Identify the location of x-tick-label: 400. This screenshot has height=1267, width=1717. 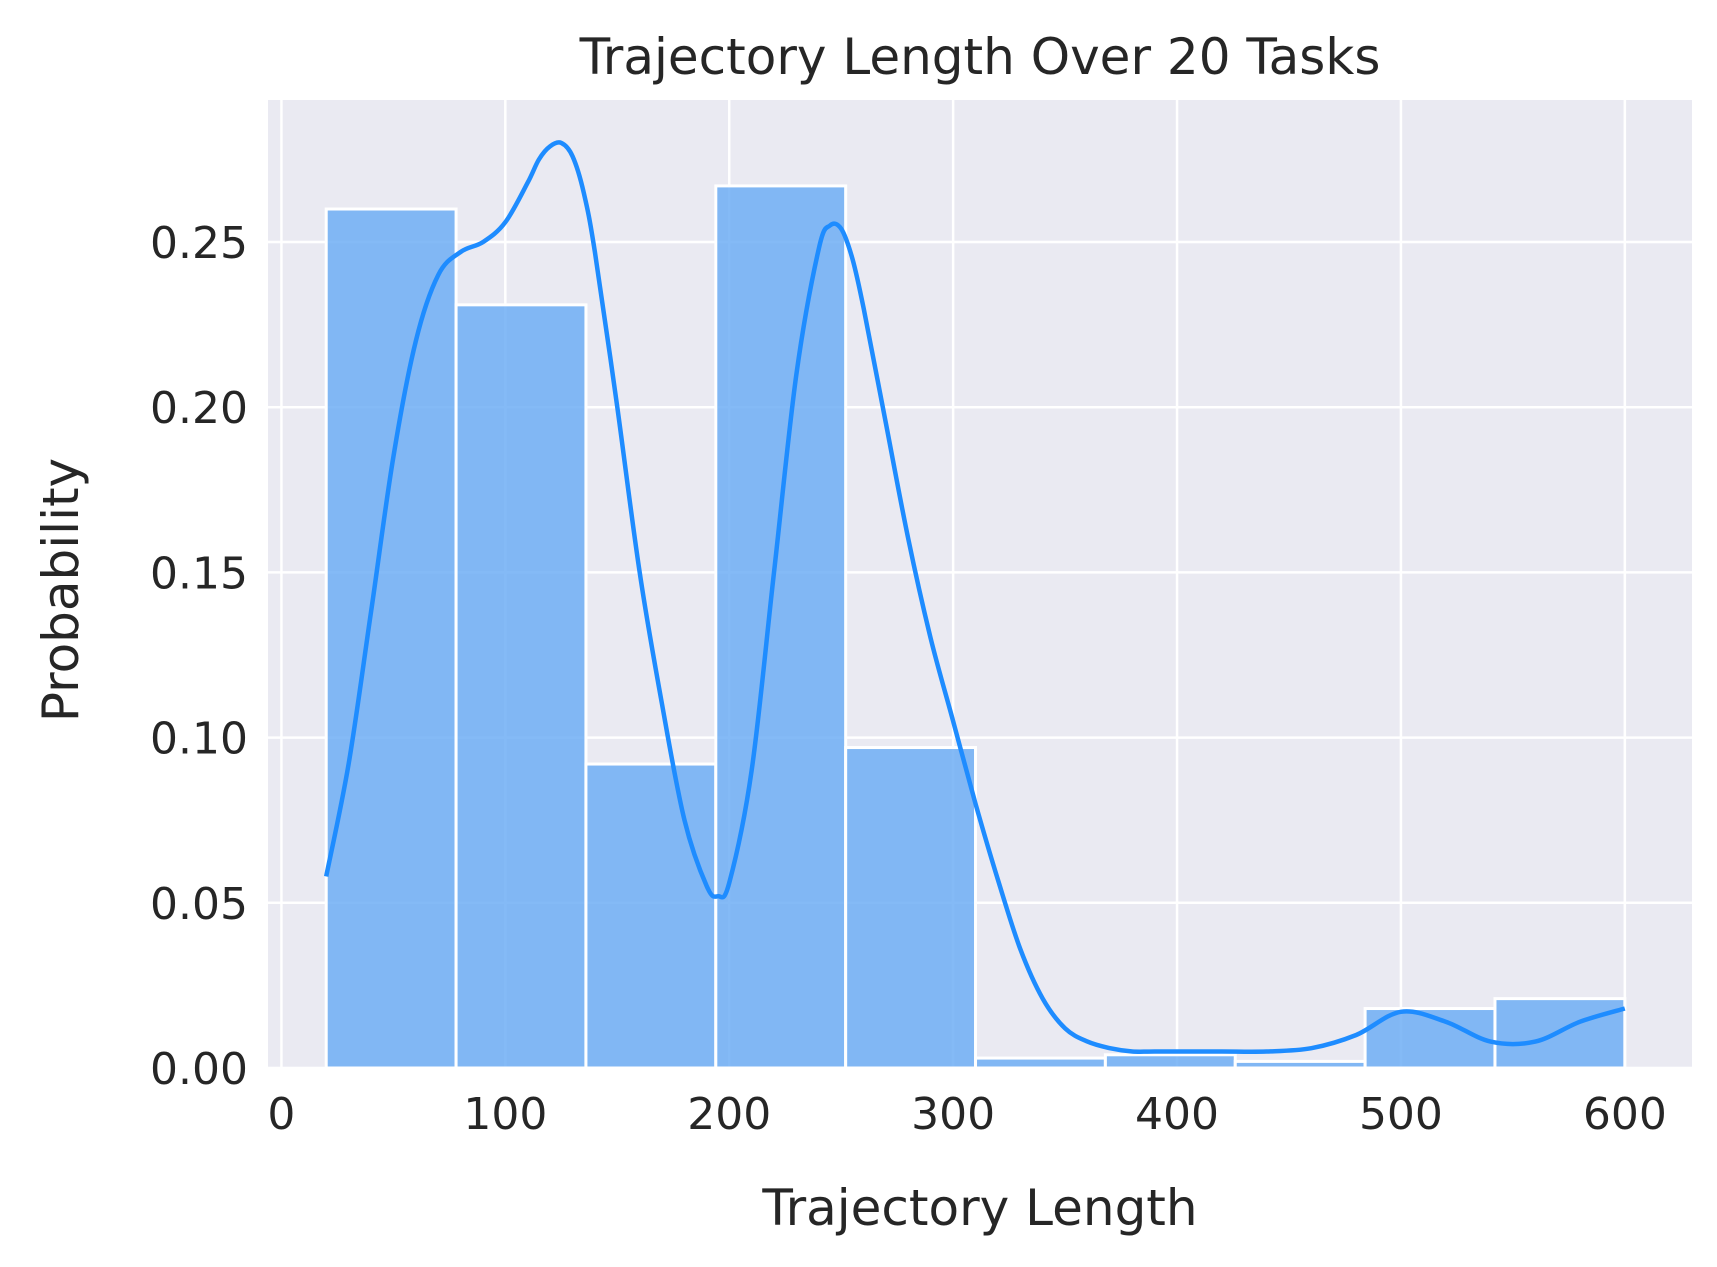
(1177, 1114).